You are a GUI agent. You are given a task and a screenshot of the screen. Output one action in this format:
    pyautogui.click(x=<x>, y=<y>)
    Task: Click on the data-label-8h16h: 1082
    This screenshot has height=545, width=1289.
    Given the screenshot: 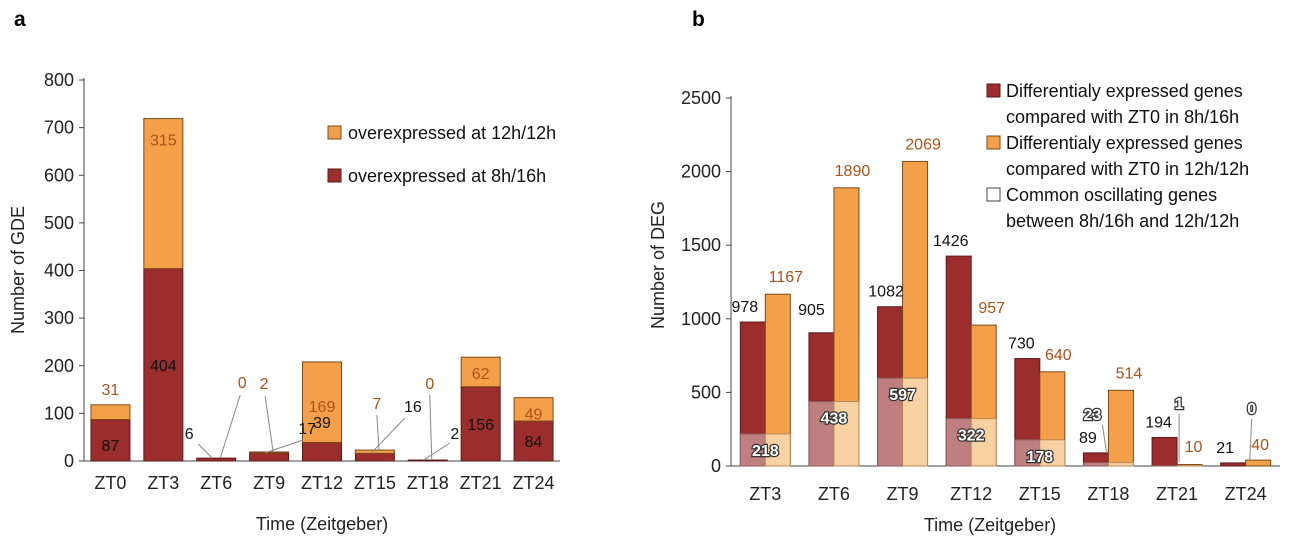 What is the action you would take?
    pyautogui.click(x=886, y=292)
    